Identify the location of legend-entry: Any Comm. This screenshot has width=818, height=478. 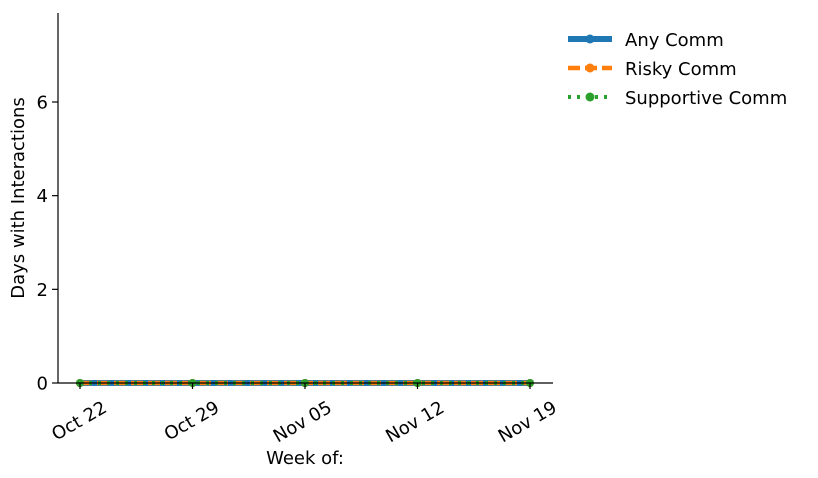
(646, 40).